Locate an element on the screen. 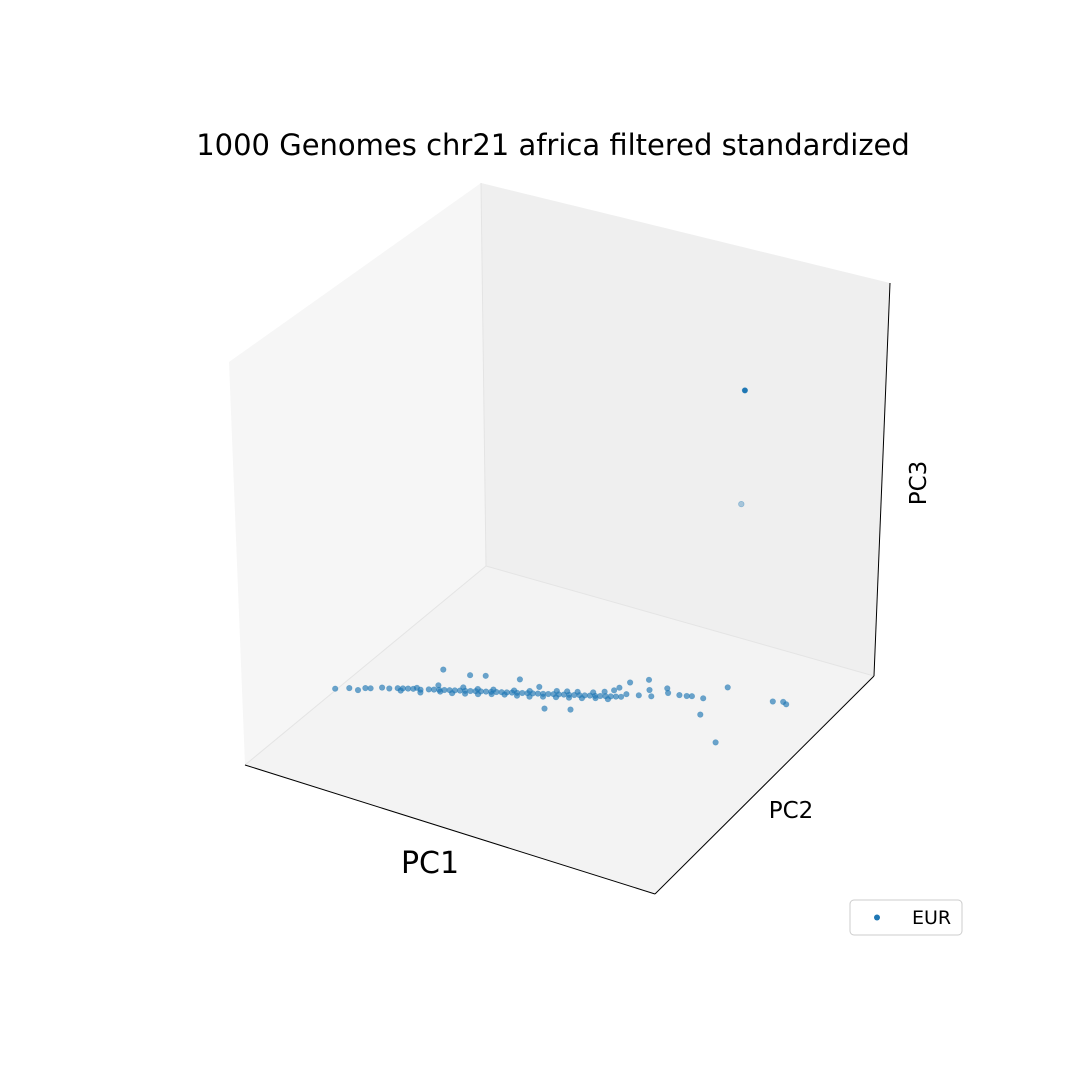 This screenshot has width=1080, height=1080. legend-marker-eur is located at coordinates (877, 917).